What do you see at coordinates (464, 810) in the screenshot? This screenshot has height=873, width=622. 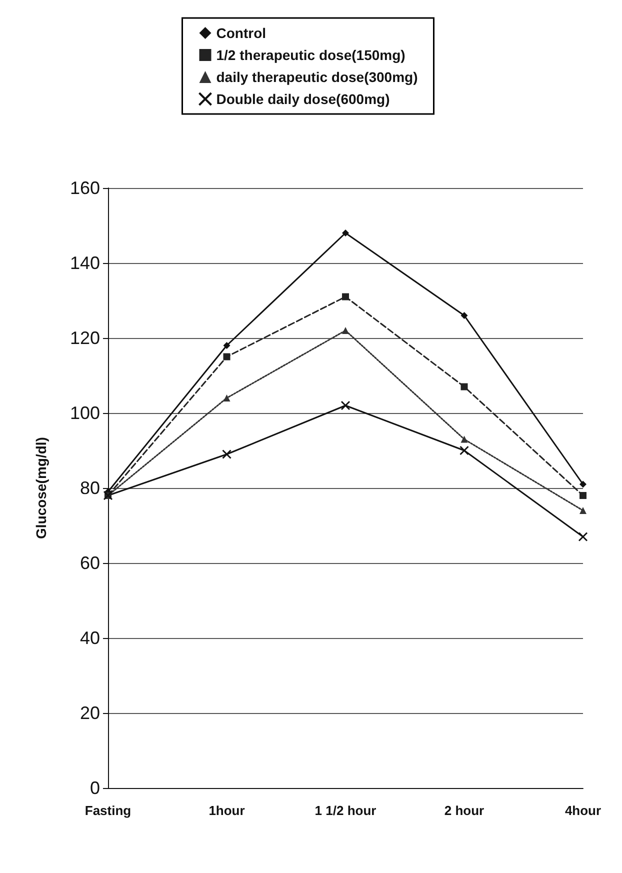 I see `x-tick-label: 2 hour` at bounding box center [464, 810].